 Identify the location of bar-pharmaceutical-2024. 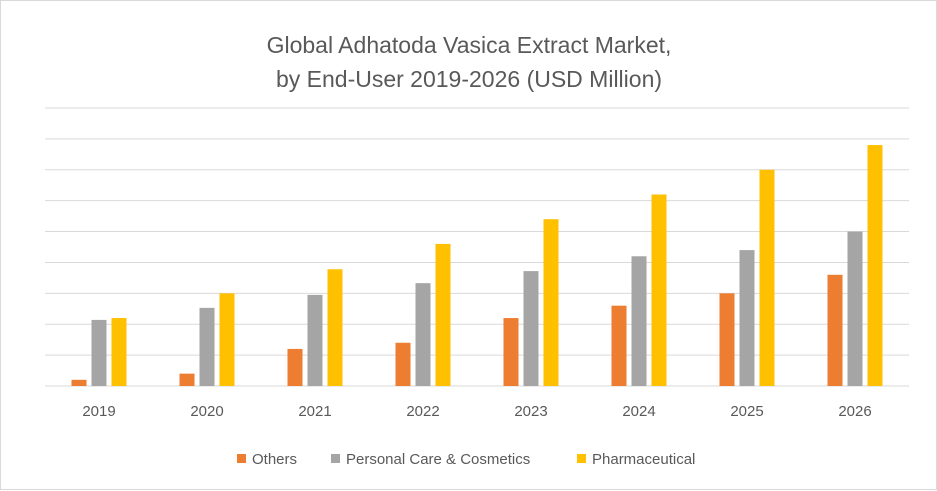
(659, 290).